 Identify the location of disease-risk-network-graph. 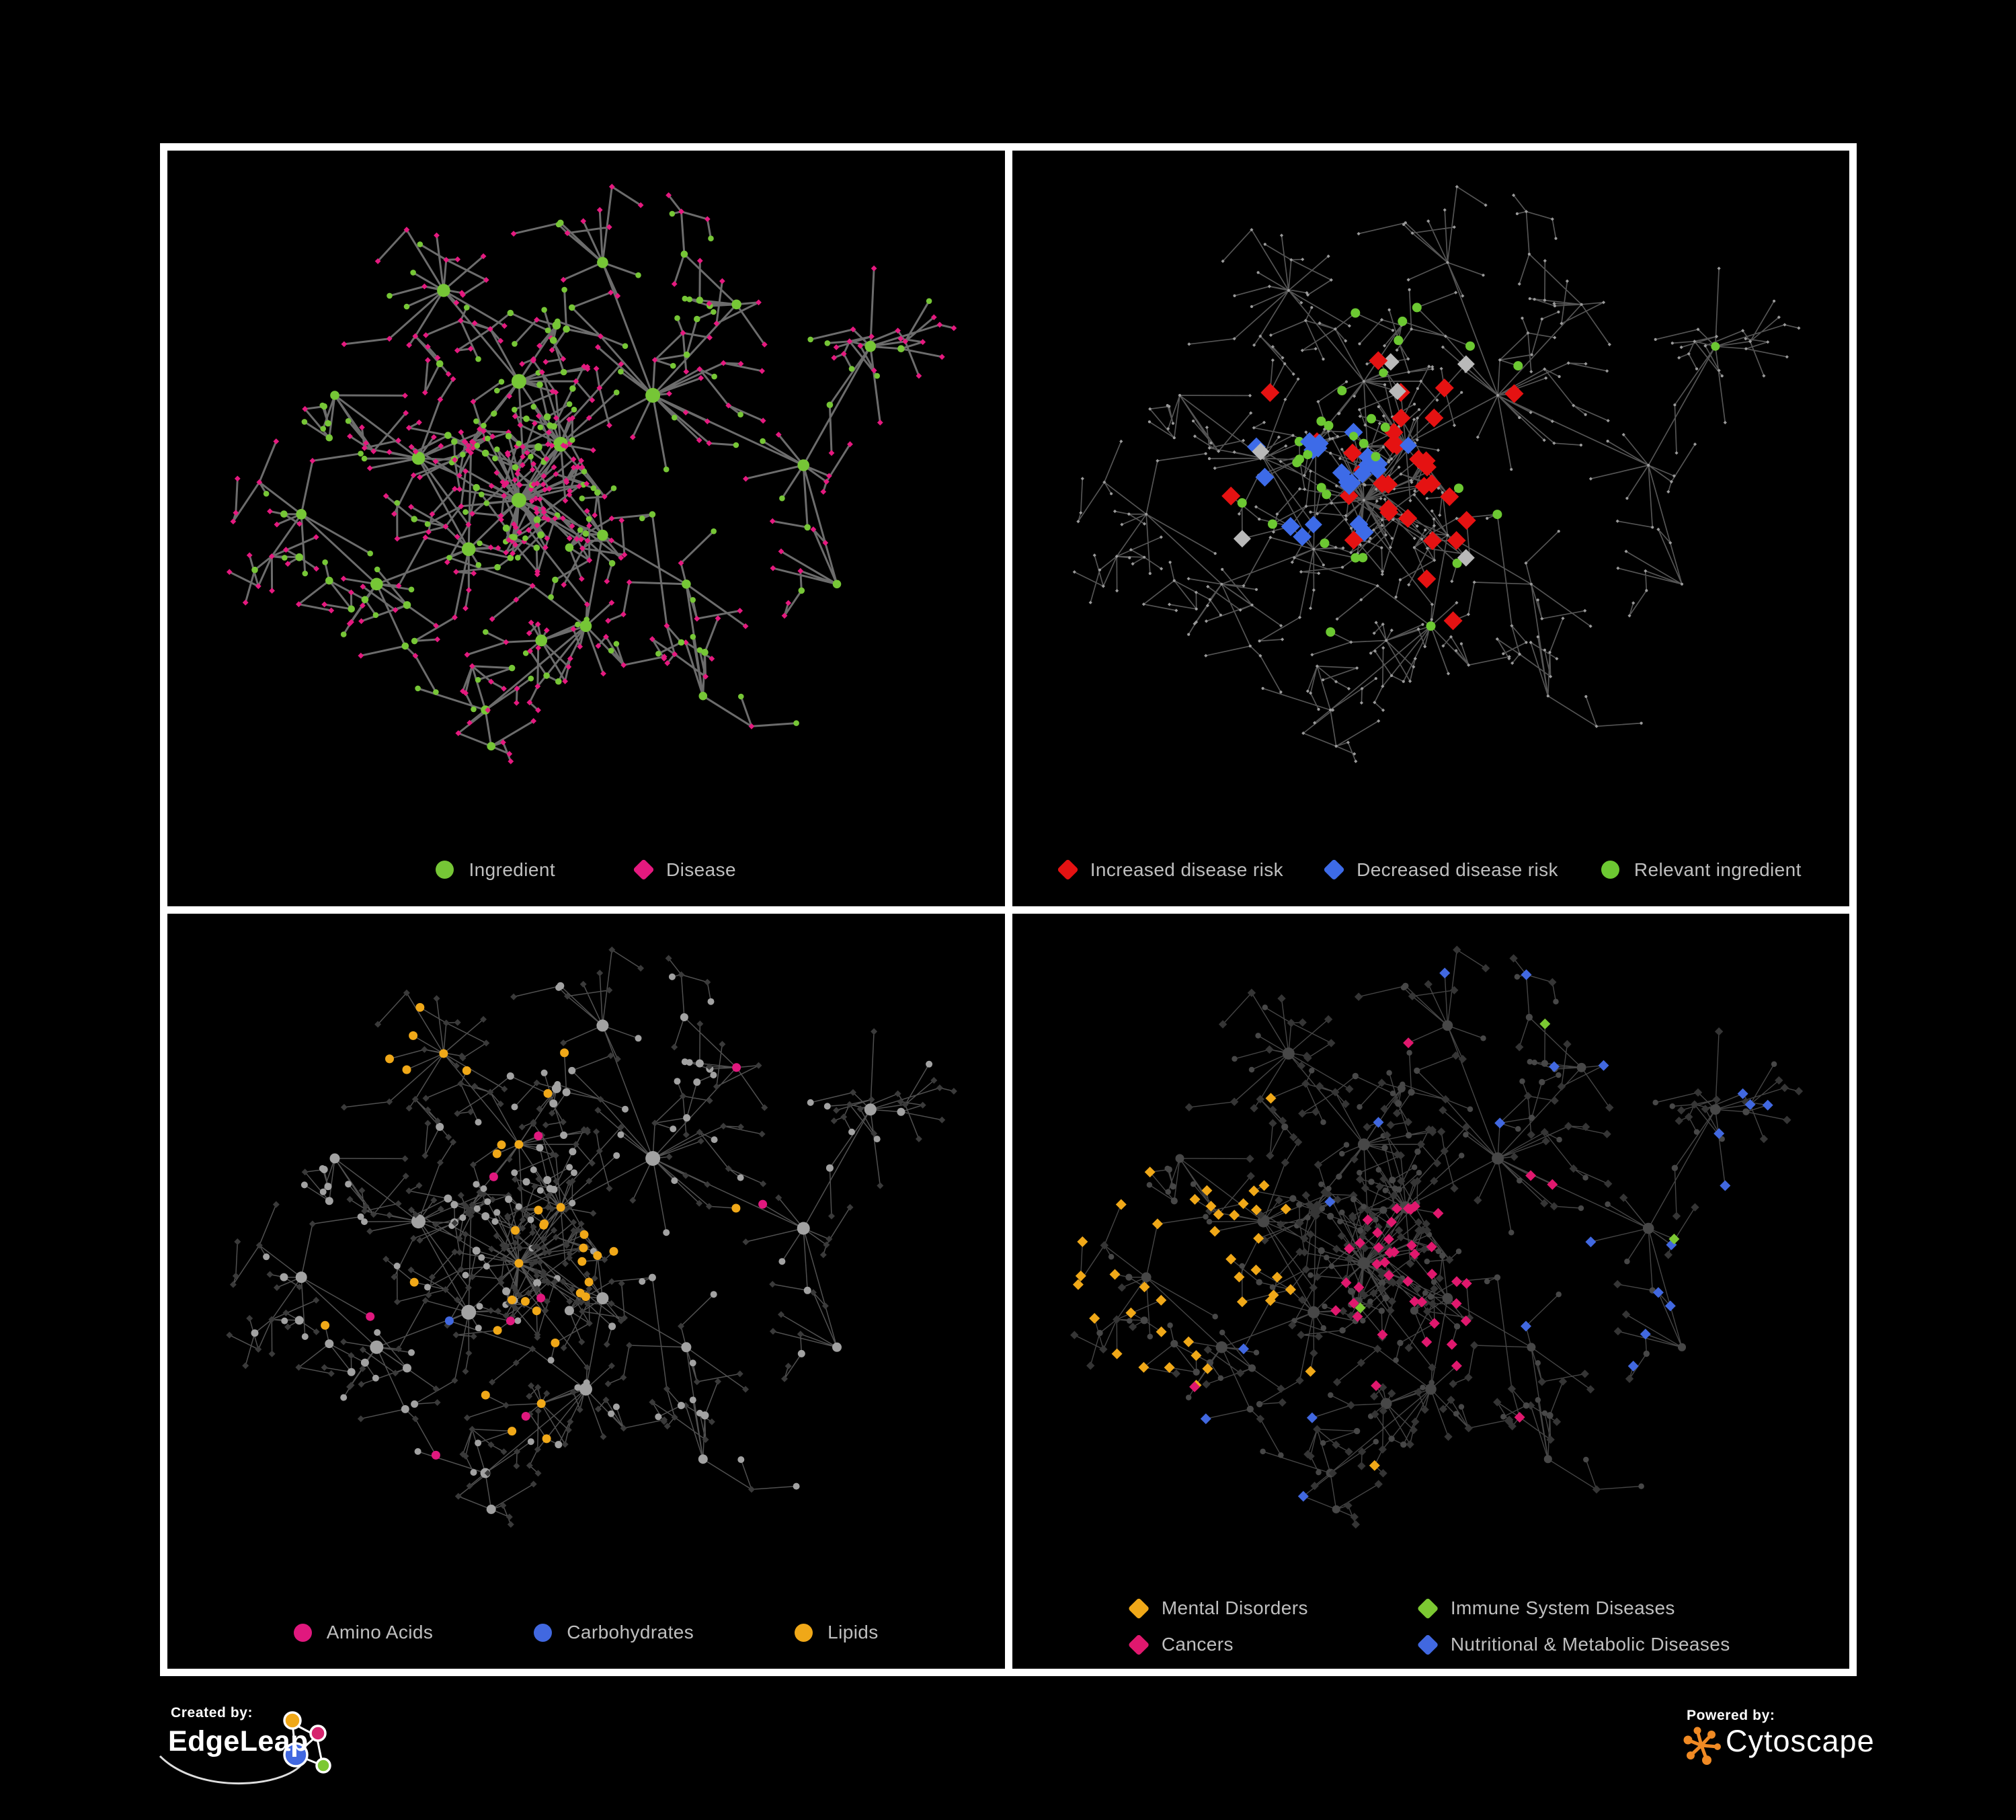
(1436, 474).